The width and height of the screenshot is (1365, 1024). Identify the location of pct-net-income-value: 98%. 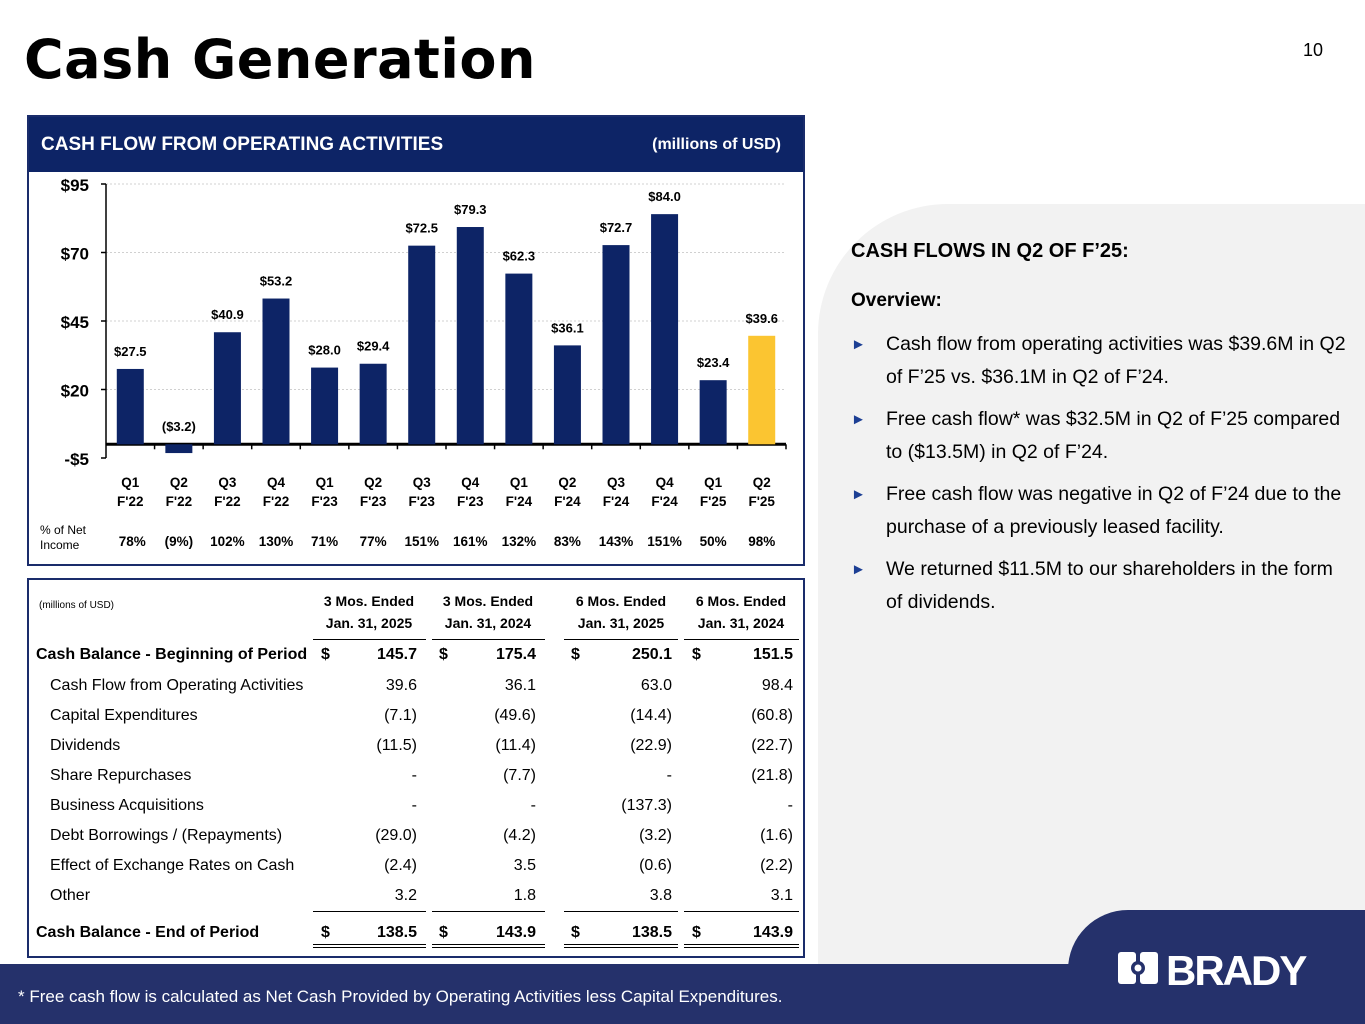
(761, 541).